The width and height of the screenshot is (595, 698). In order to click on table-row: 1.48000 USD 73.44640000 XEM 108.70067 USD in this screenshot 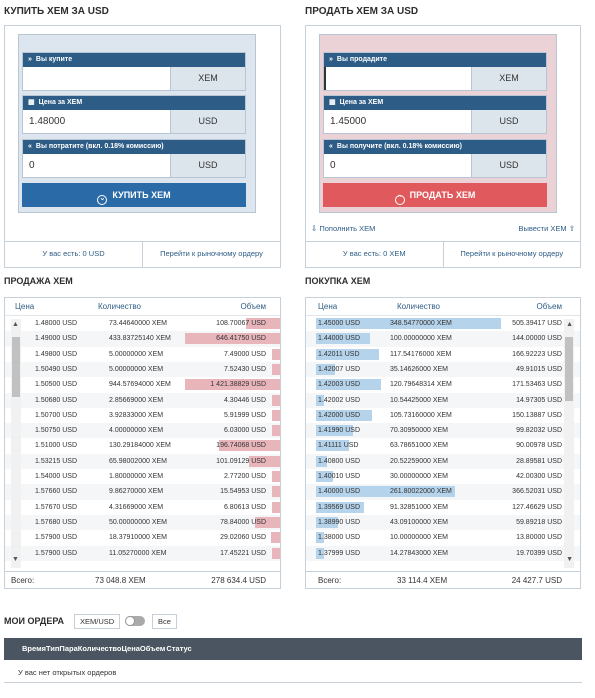, I will do `click(142, 323)`.